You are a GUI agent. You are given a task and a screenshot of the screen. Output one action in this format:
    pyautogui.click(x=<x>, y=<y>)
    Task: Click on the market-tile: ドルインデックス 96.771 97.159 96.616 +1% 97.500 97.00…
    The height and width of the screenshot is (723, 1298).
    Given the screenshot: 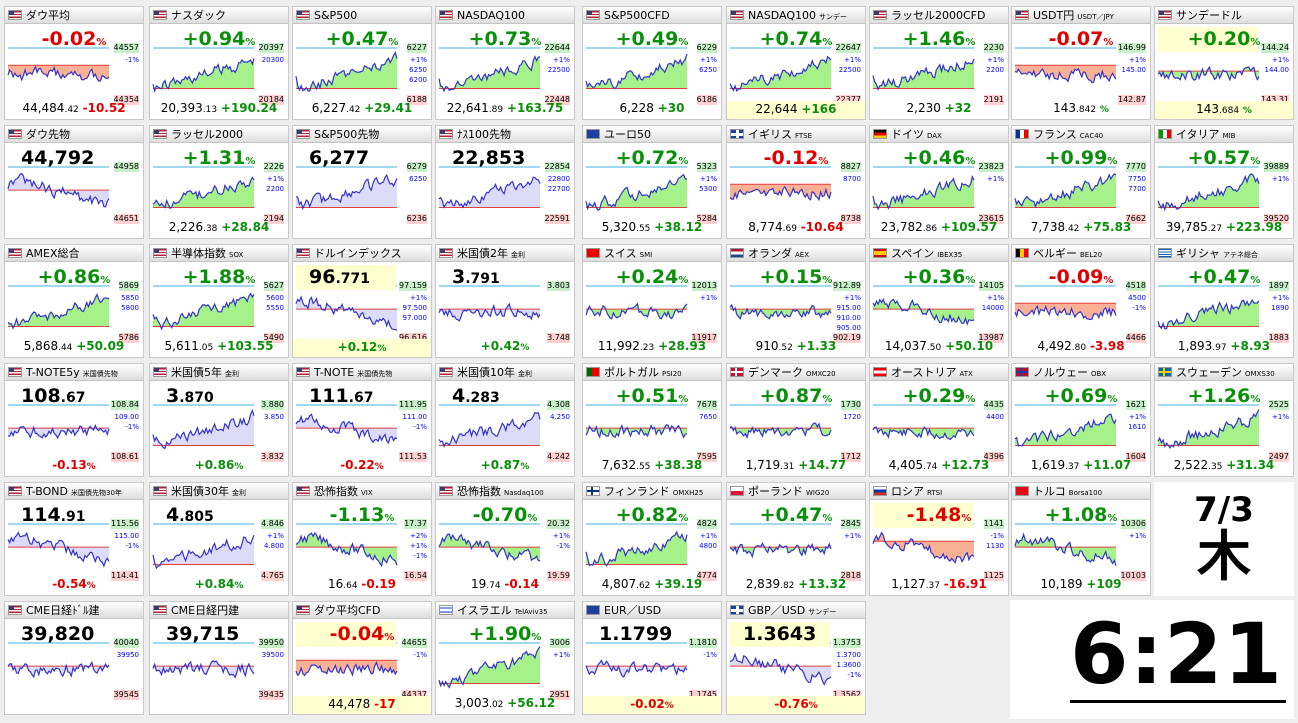 What is the action you would take?
    pyautogui.click(x=362, y=301)
    